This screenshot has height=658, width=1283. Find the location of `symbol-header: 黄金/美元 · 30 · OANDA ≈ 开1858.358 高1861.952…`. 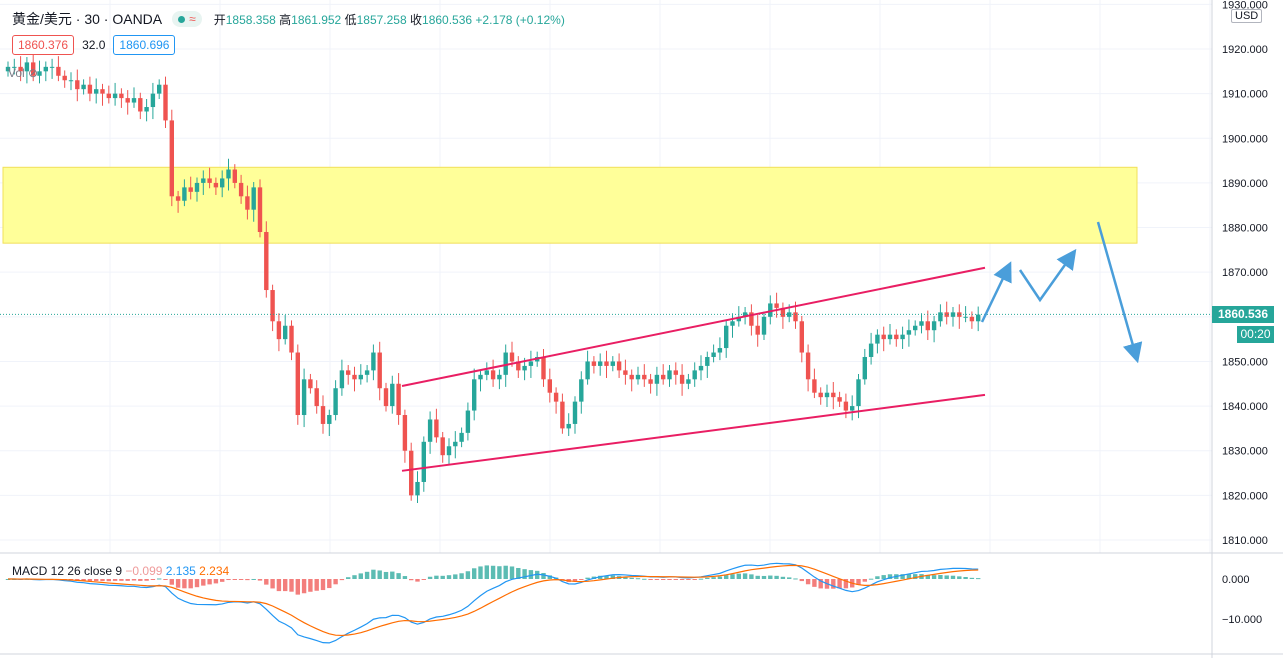

symbol-header: 黄金/美元 · 30 · OANDA ≈ 开1858.358 高1861.952… is located at coordinates (288, 19).